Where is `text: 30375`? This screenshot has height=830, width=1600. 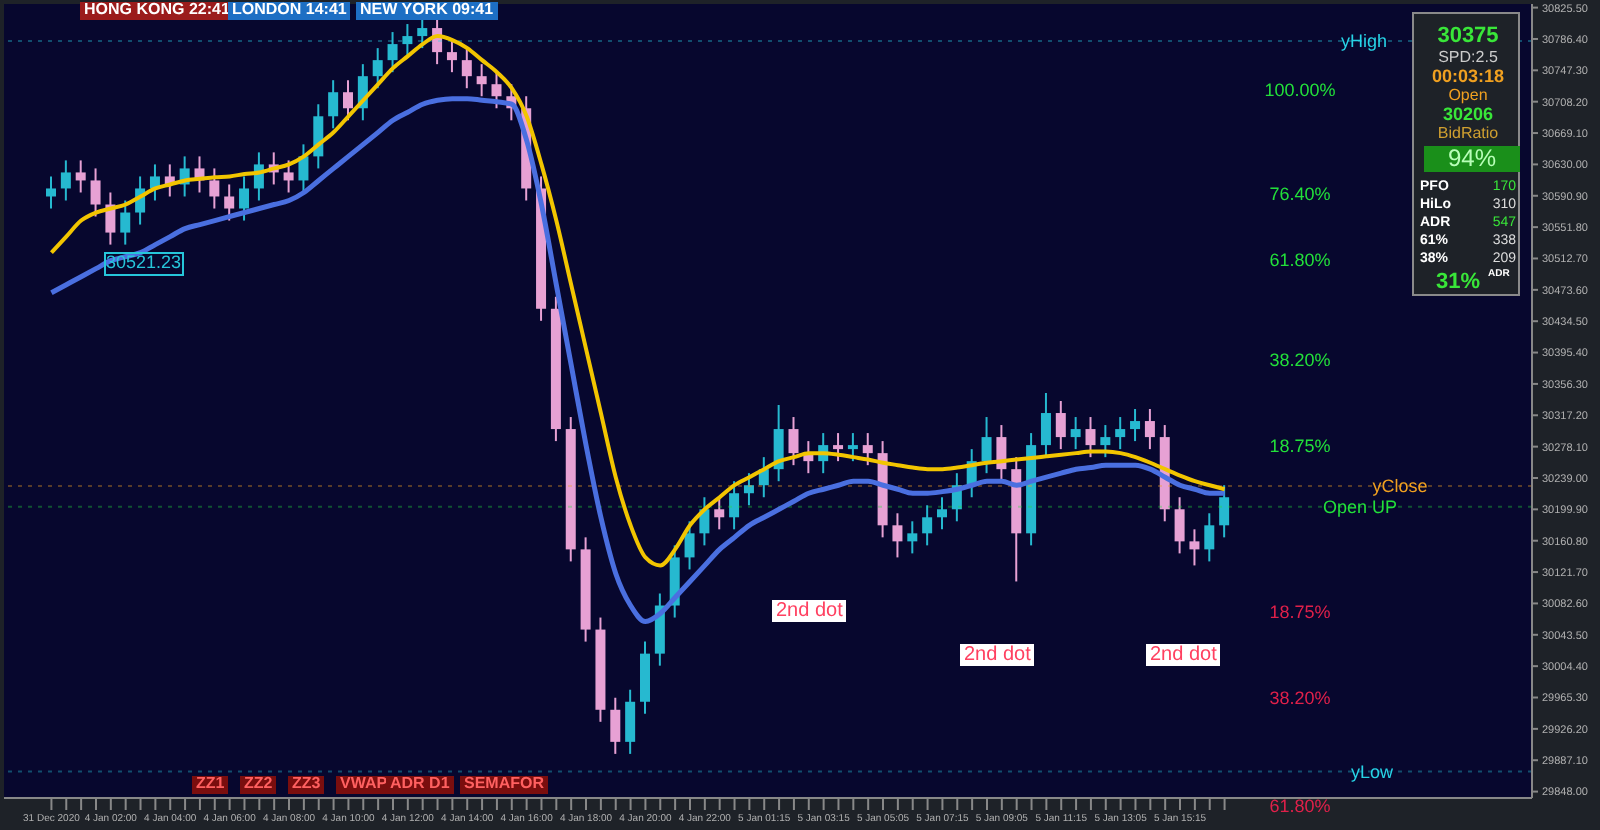
text: 30375 is located at coordinates (1468, 36).